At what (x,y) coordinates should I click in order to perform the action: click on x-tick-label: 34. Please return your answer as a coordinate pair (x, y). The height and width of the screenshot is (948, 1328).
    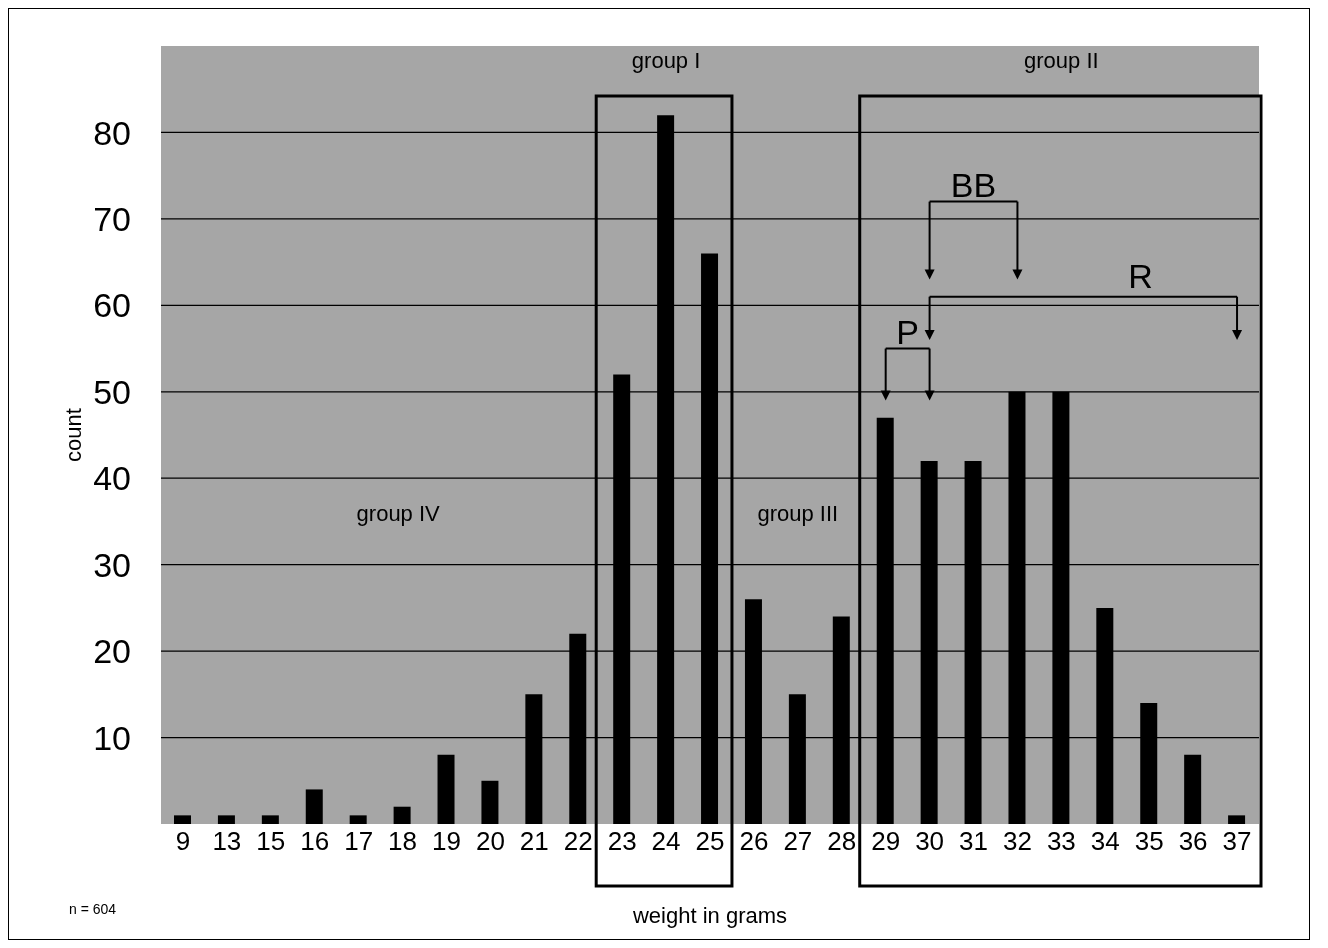
    Looking at the image, I should click on (1105, 841).